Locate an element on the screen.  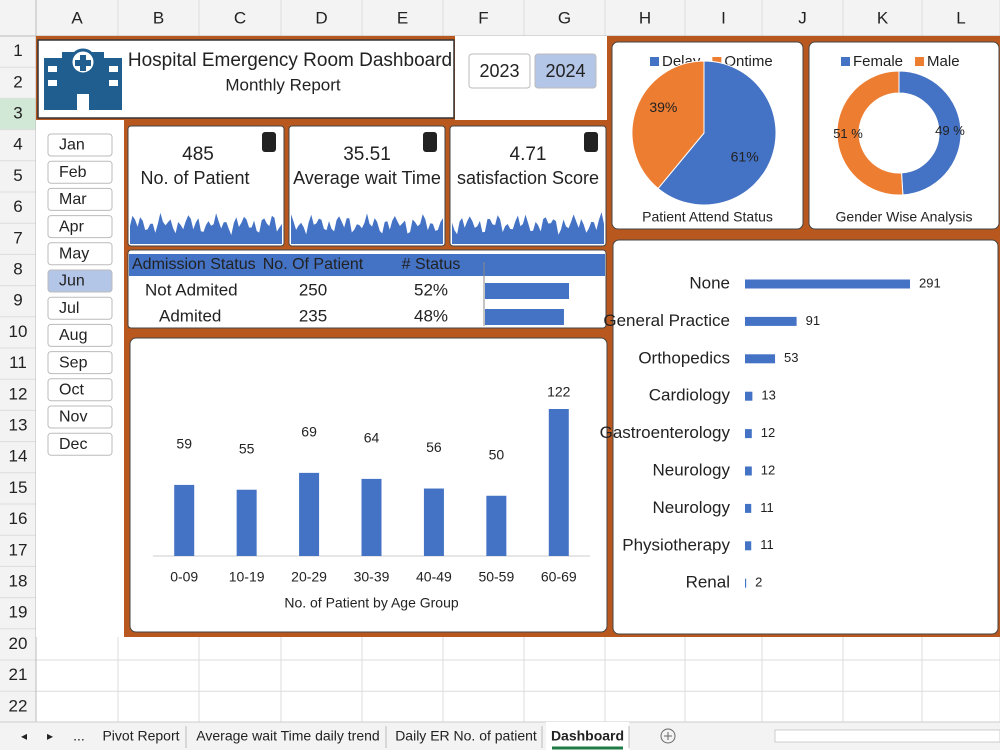
year-label: 2024 is located at coordinates (565, 71).